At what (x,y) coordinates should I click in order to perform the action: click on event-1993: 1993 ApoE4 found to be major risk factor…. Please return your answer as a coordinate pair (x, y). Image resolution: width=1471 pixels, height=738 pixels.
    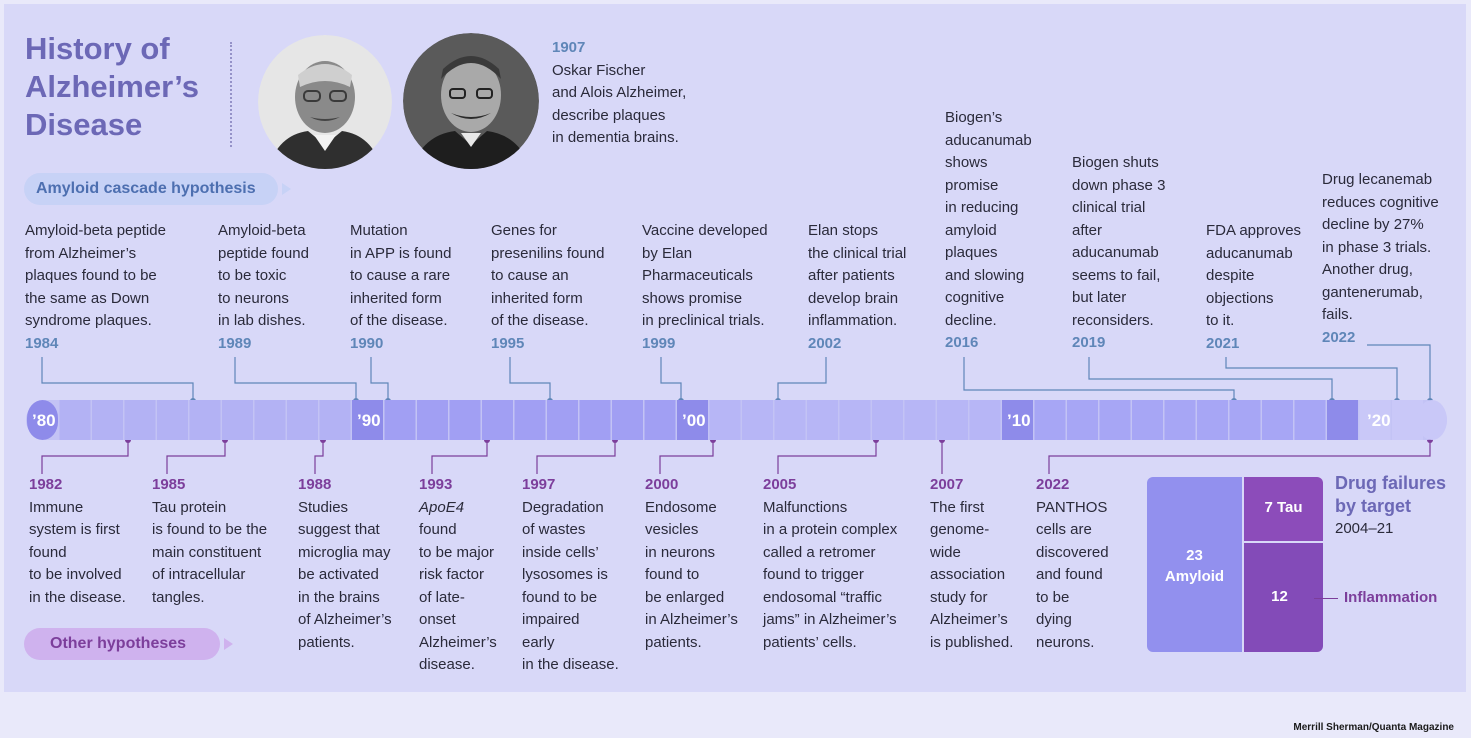
    Looking at the image, I should click on (458, 574).